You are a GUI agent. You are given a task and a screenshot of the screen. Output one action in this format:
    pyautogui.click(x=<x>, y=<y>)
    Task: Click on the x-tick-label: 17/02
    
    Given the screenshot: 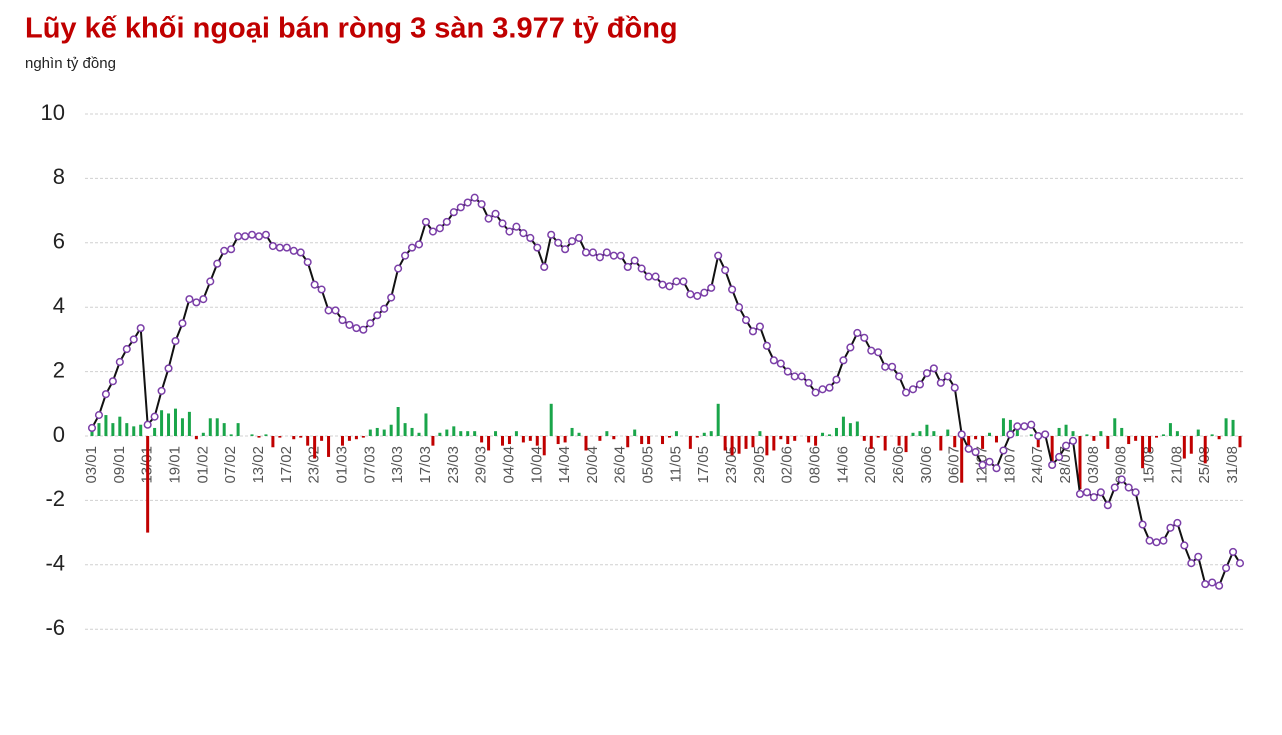 What is the action you would take?
    pyautogui.click(x=286, y=465)
    